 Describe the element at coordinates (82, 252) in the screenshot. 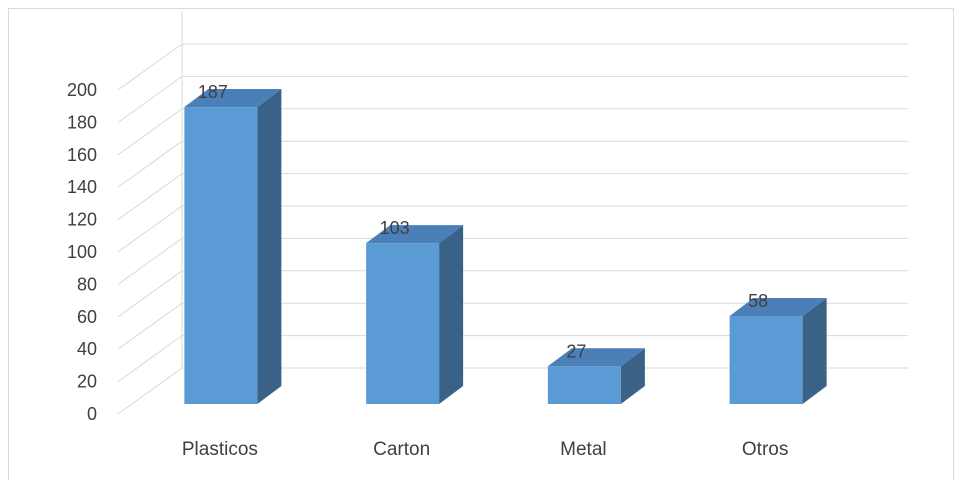

I see `y-tick-label: 100` at that location.